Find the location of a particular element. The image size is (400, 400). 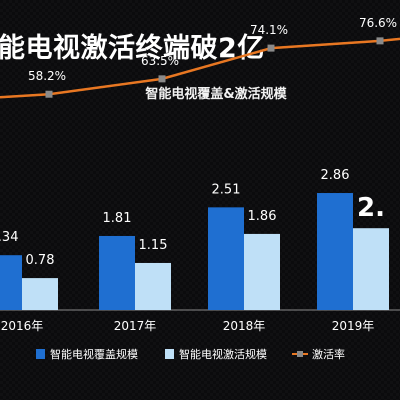

x-tick-label: 2016年 is located at coordinates (22, 326).